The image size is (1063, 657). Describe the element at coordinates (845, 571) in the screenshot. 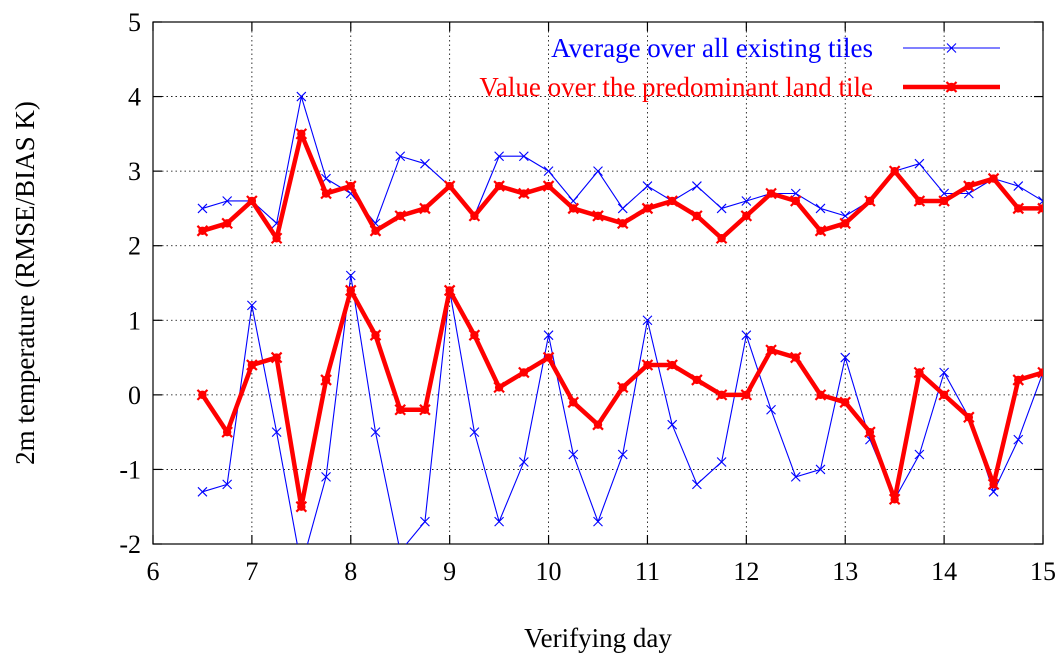

I see `x-tick-label: 13` at that location.